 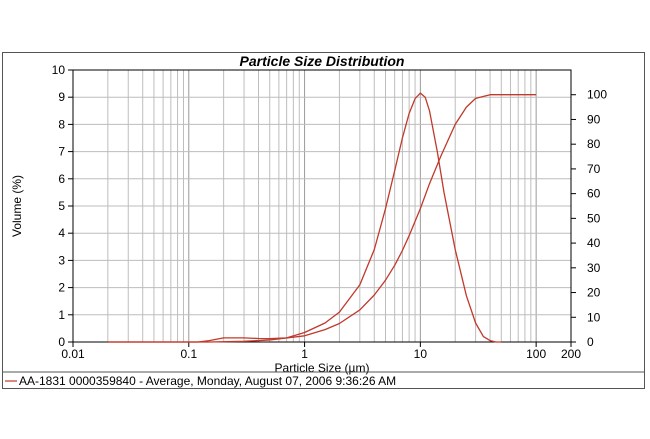 I want to click on x-axis-label: Particle Size (µm), so click(x=322, y=368).